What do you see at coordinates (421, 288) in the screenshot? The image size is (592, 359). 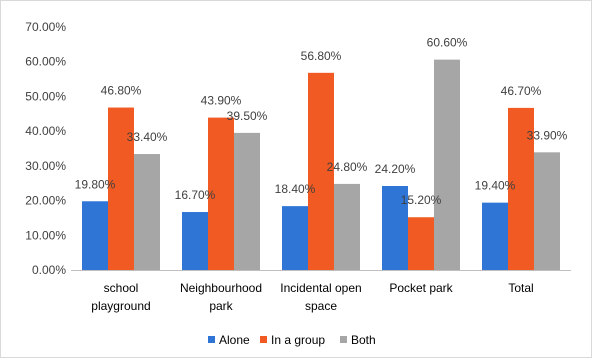 I see `category-label: Pocket park` at bounding box center [421, 288].